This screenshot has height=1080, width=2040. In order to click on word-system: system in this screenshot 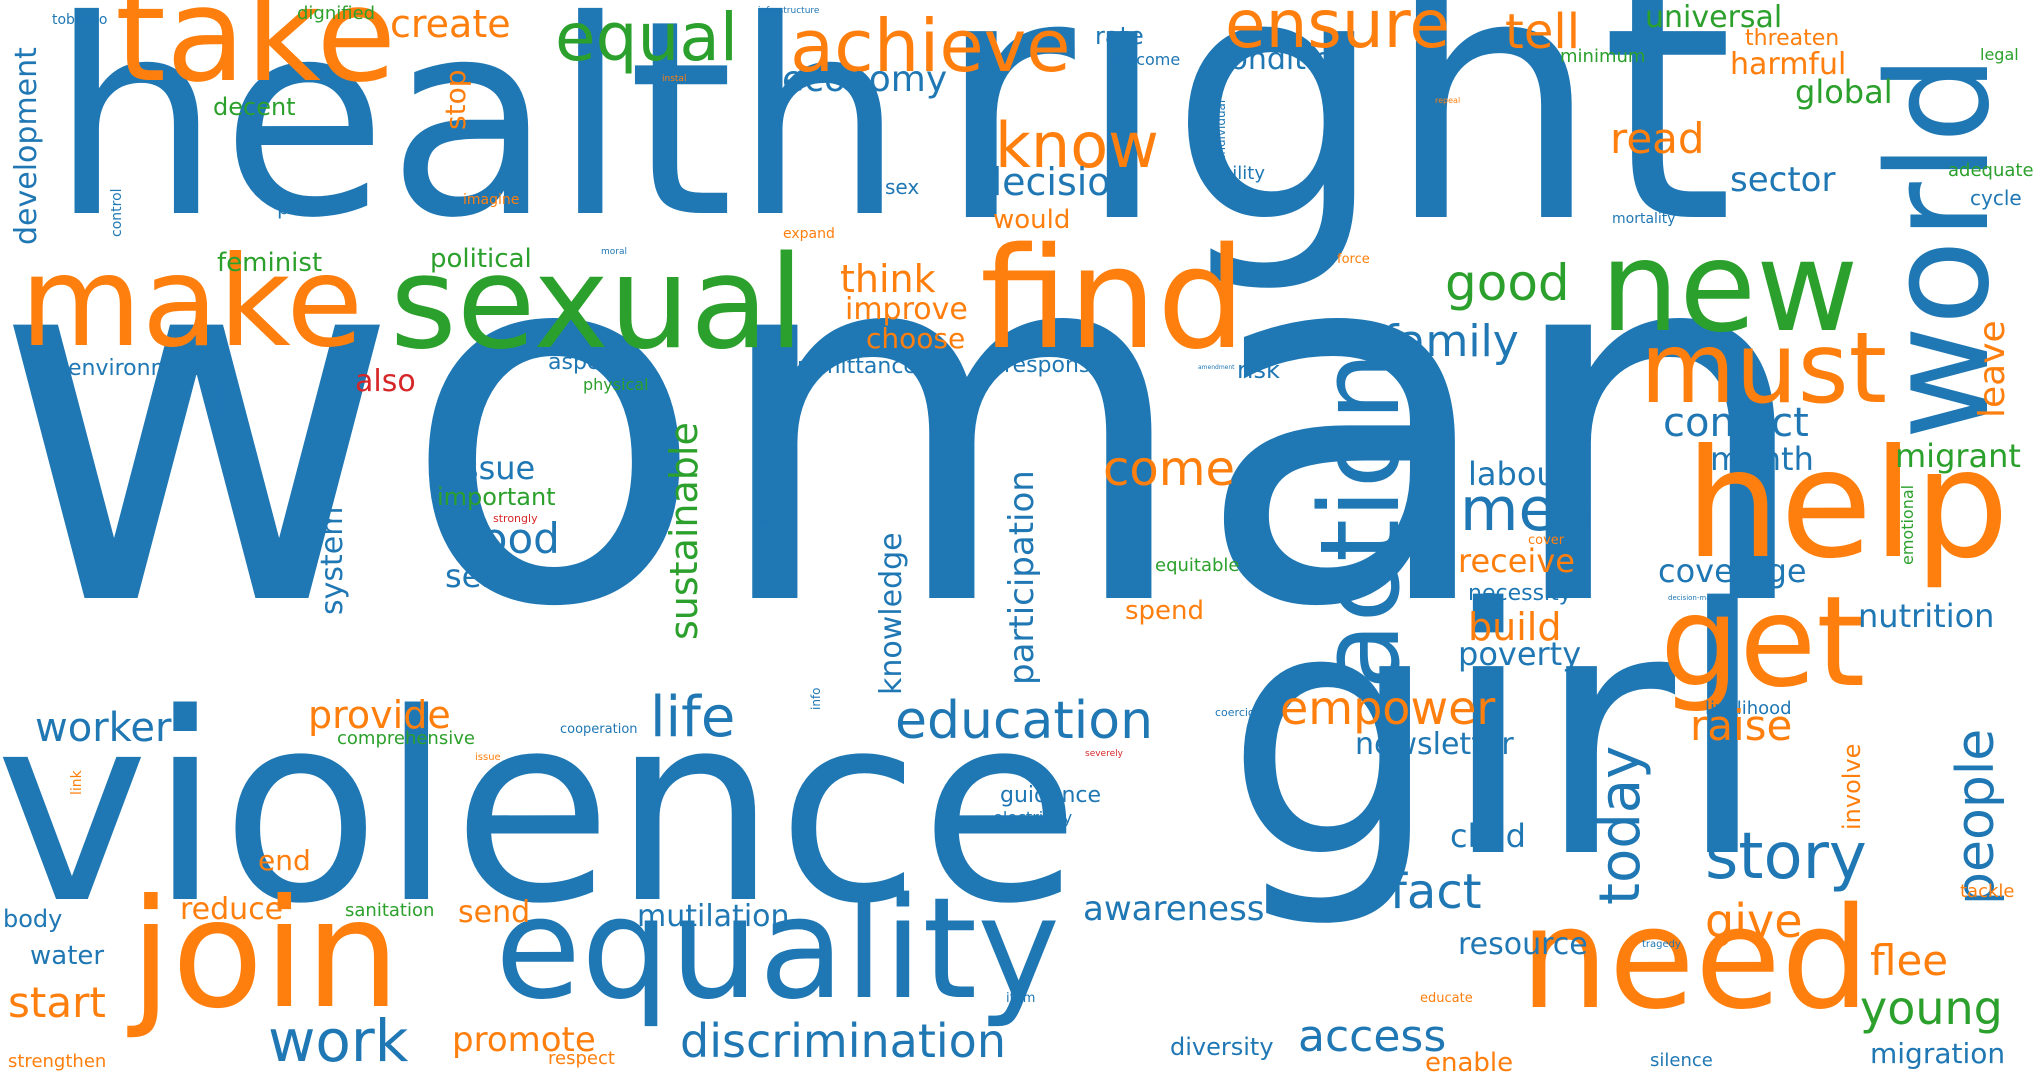, I will do `click(332, 560)`.